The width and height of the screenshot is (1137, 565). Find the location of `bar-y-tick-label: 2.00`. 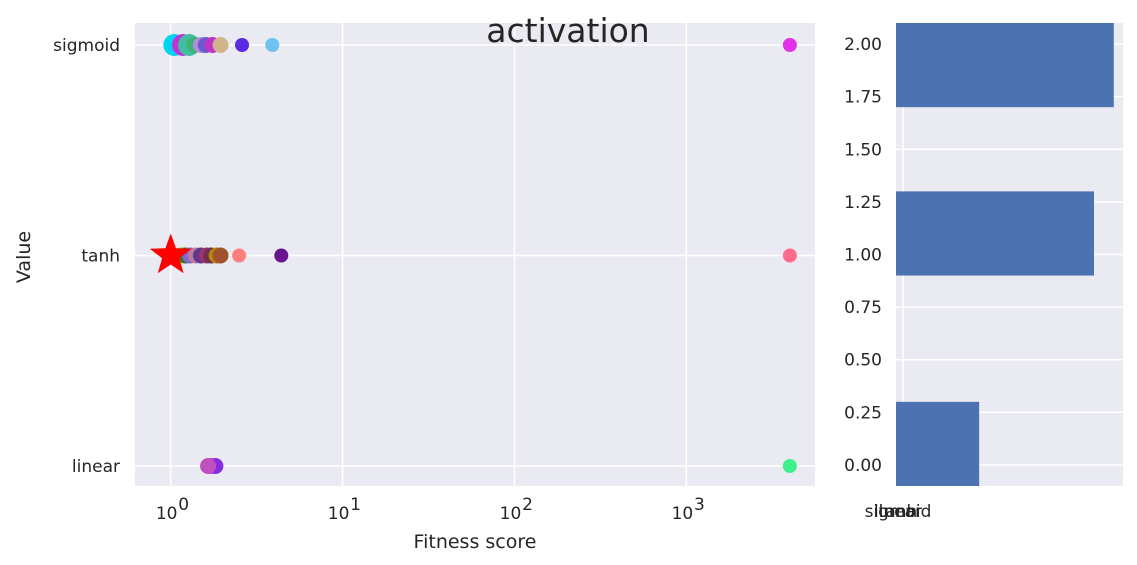

bar-y-tick-label: 2.00 is located at coordinates (863, 45).